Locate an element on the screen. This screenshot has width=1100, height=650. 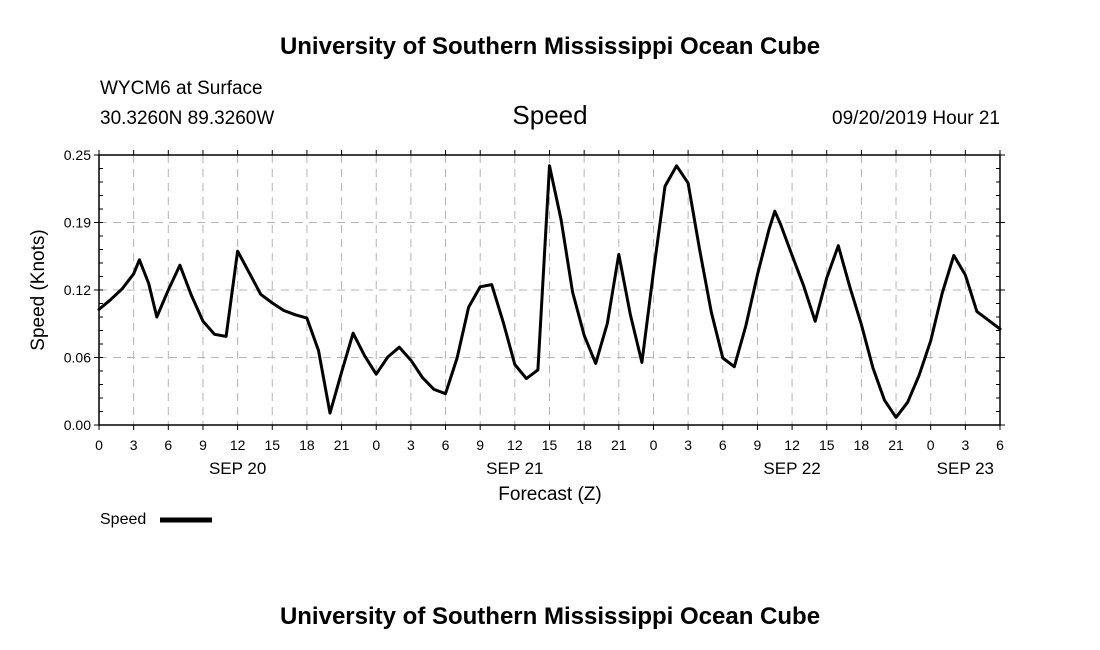
y-tick-label: 0.12 is located at coordinates (77, 290).